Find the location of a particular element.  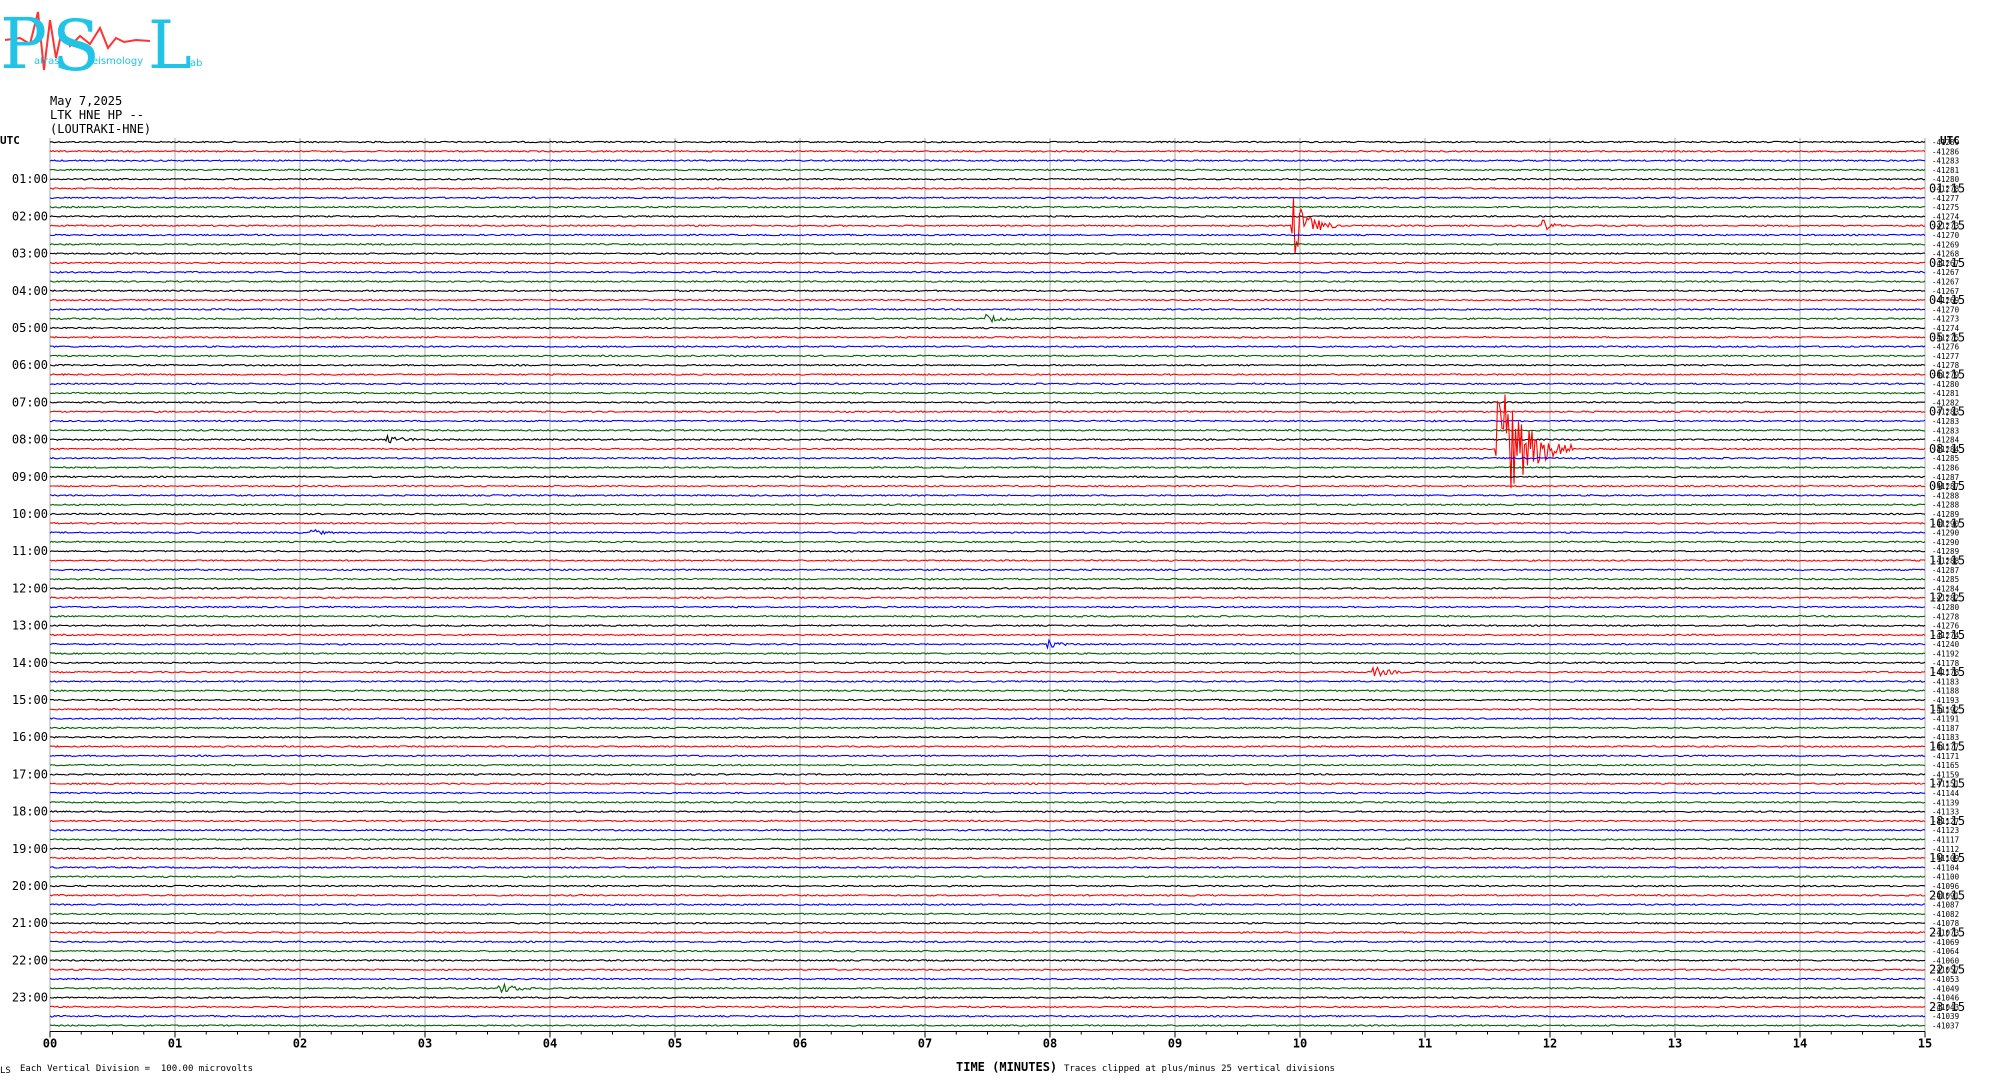

trace-offset-label: -41133 is located at coordinates (1945, 812).